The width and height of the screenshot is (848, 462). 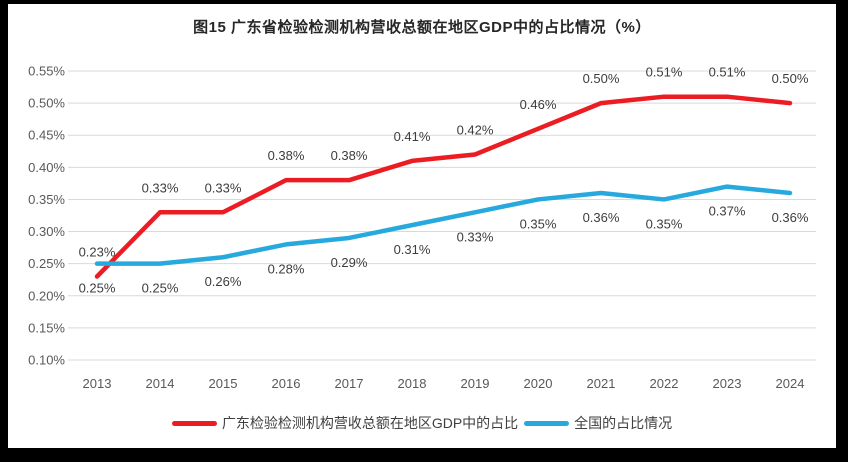 What do you see at coordinates (46, 103) in the screenshot?
I see `y-tick-label: 0.50%` at bounding box center [46, 103].